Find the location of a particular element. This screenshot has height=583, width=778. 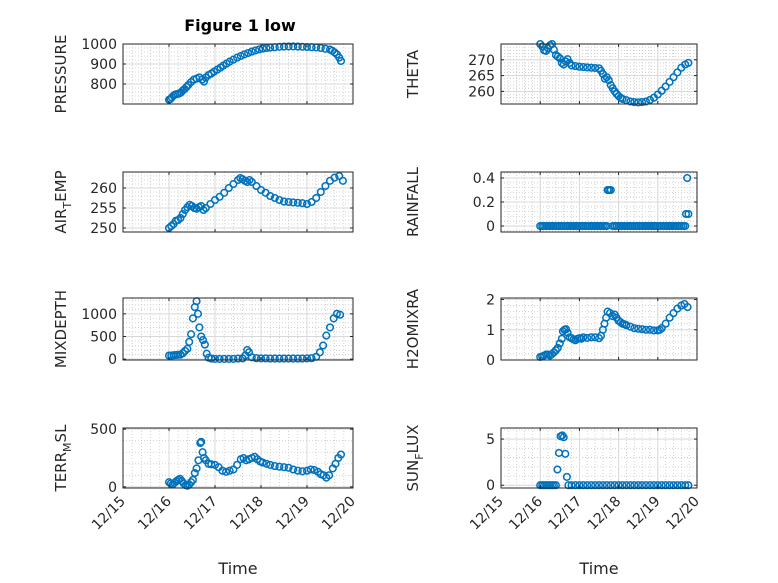

y-tick-label: 260 is located at coordinates (481, 92).